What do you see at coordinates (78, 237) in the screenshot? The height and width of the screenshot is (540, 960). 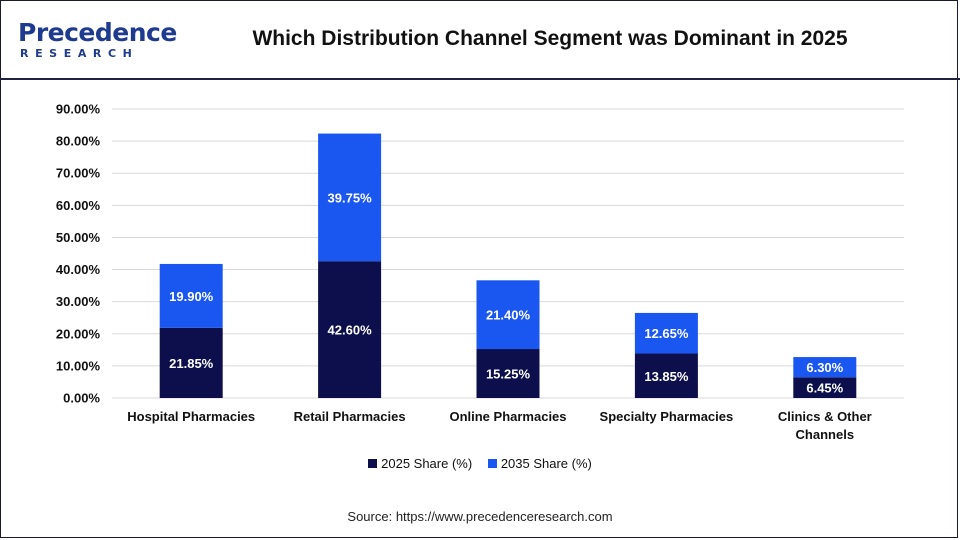 I see `y-tick-label: 50.00%` at bounding box center [78, 237].